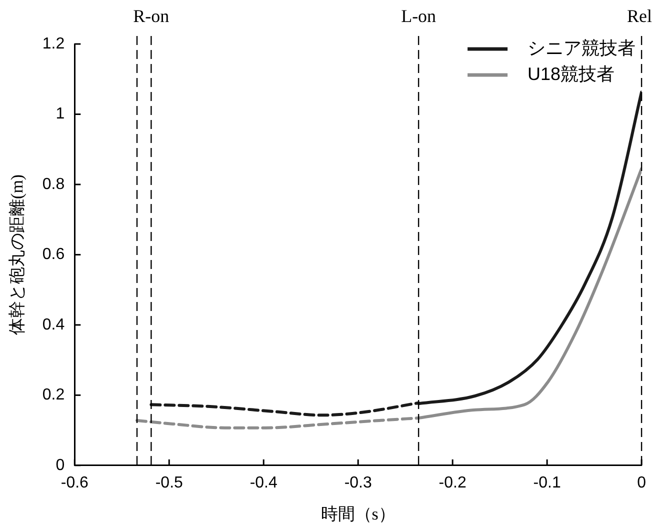  I want to click on y-tick-label: 0.8, so click(53, 184).